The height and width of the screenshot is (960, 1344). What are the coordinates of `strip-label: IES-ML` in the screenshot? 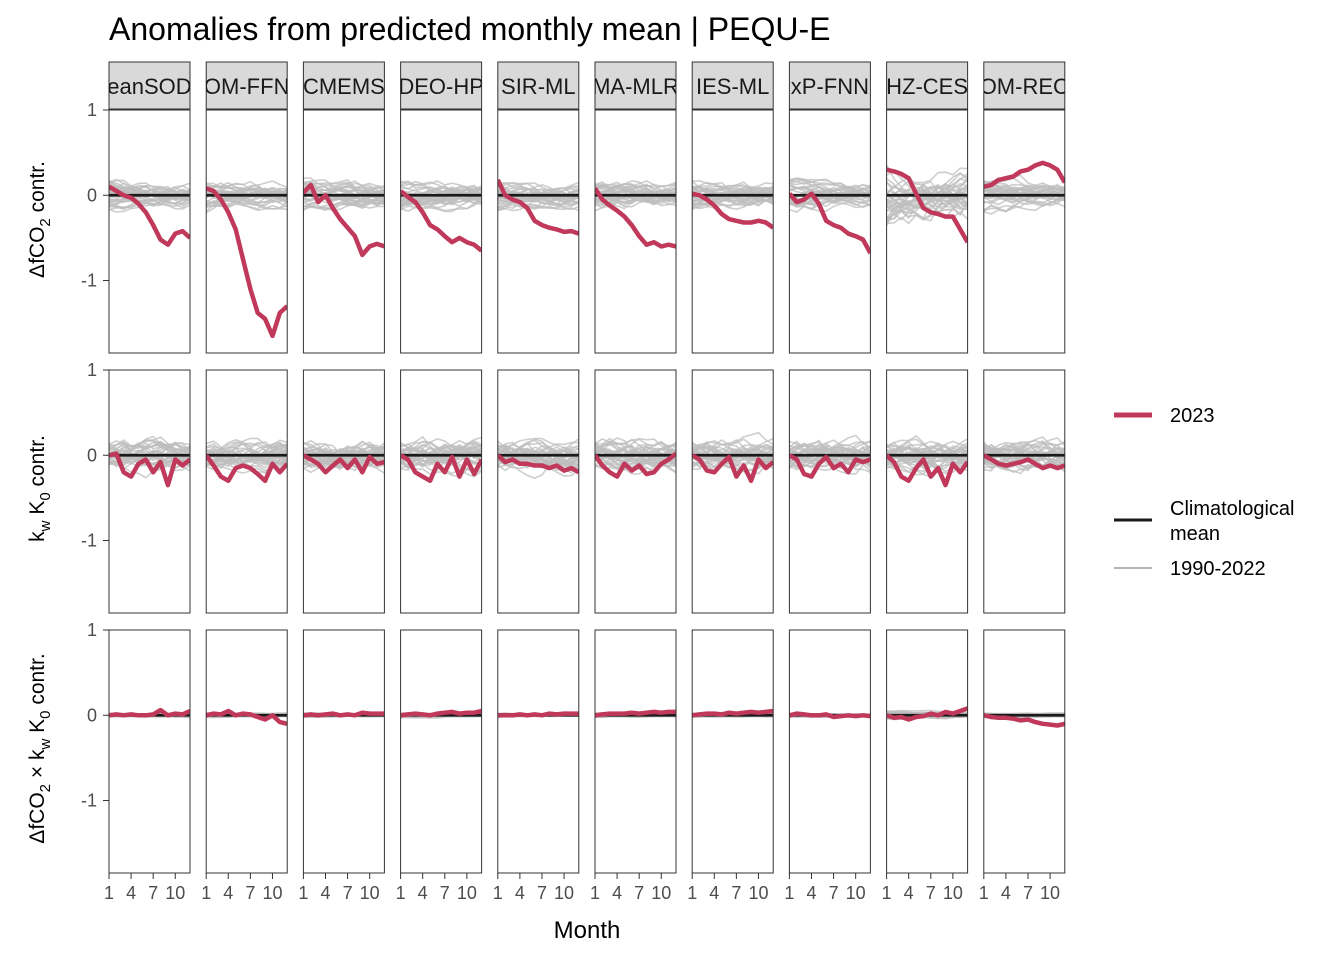 It's located at (732, 86).